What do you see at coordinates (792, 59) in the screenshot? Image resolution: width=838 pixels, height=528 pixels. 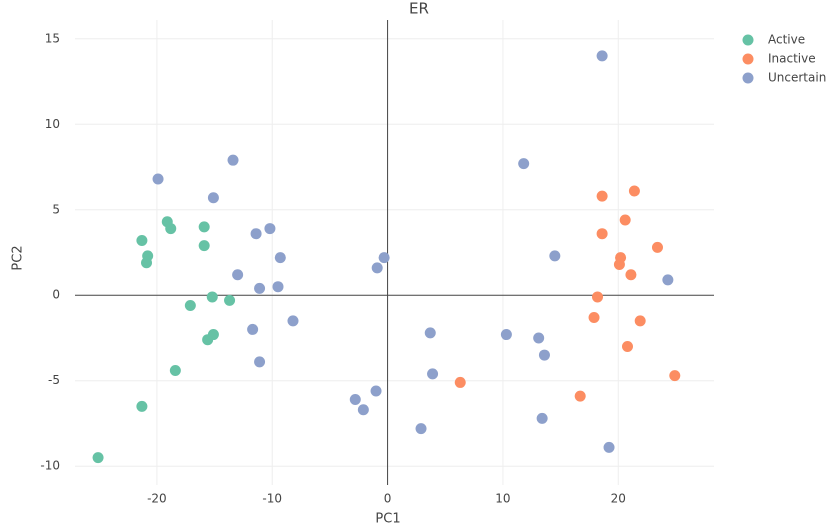 I see `legend-label: Inactive` at bounding box center [792, 59].